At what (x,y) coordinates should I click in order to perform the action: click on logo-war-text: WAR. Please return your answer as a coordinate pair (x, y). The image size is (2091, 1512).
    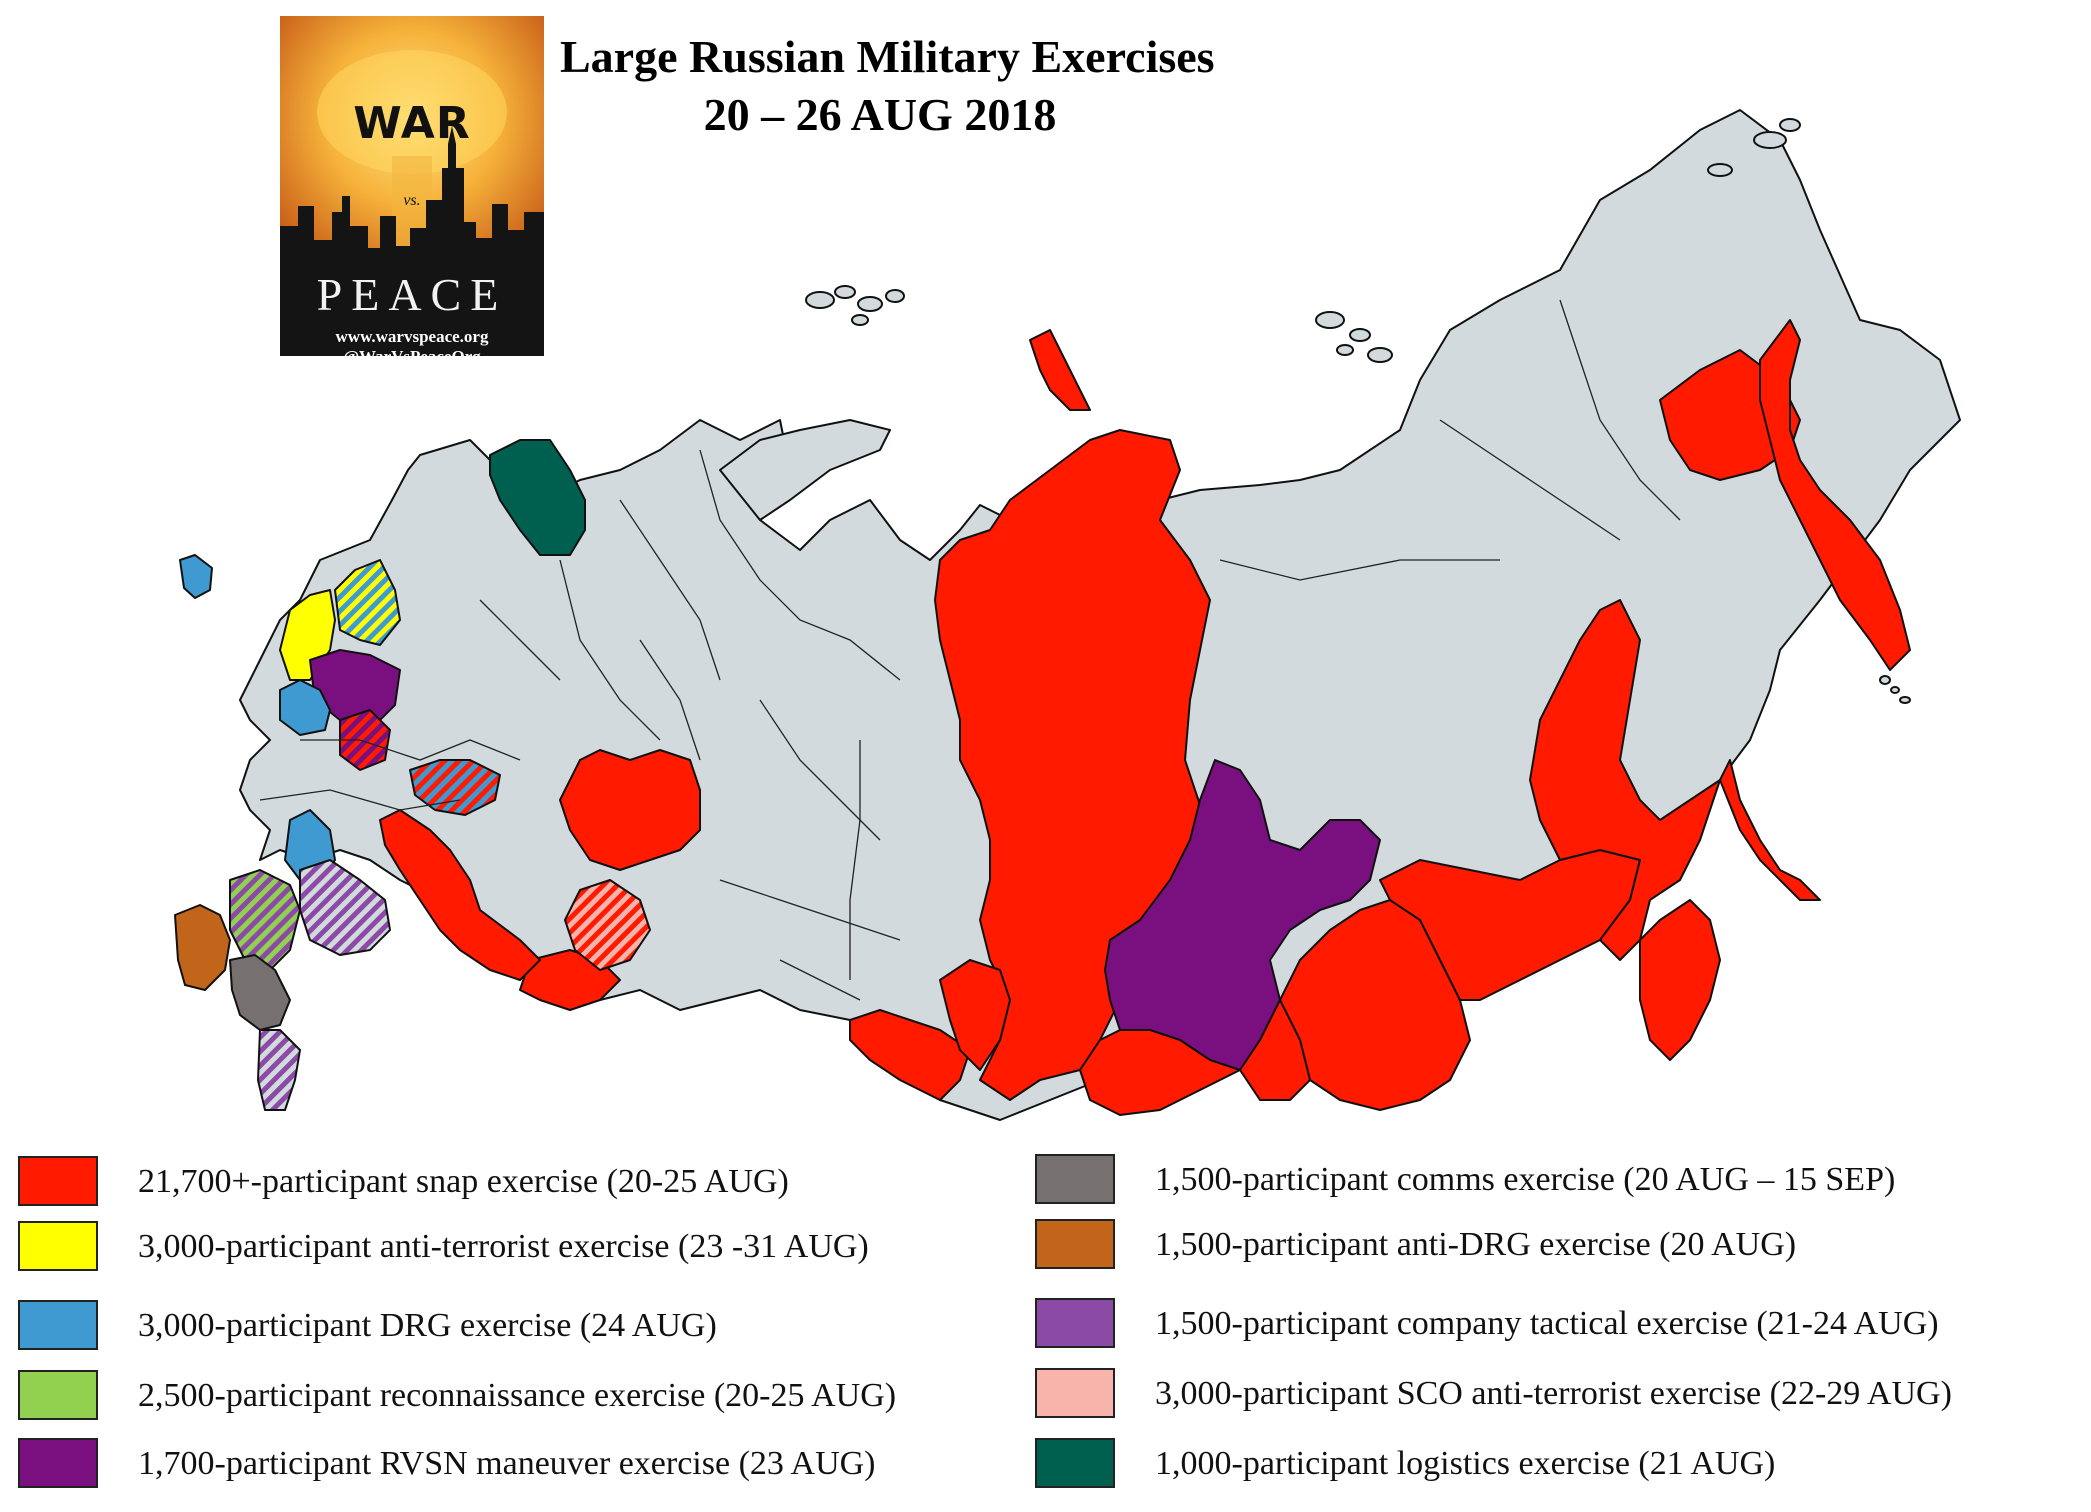
    Looking at the image, I should click on (412, 123).